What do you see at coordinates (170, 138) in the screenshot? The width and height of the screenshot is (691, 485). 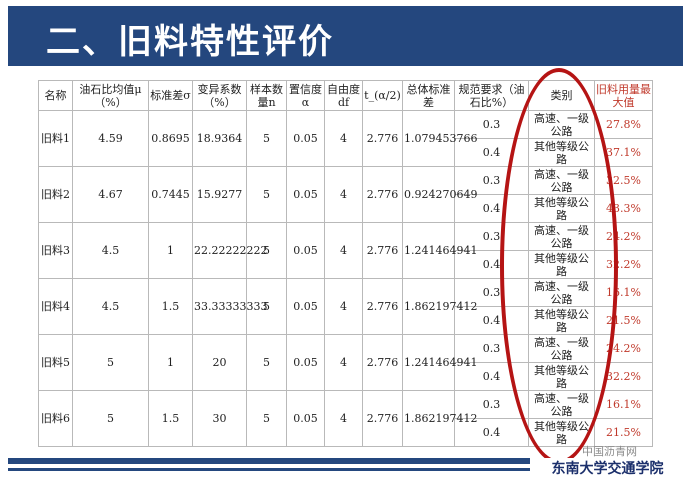 I see `cell-std: 0.8695` at bounding box center [170, 138].